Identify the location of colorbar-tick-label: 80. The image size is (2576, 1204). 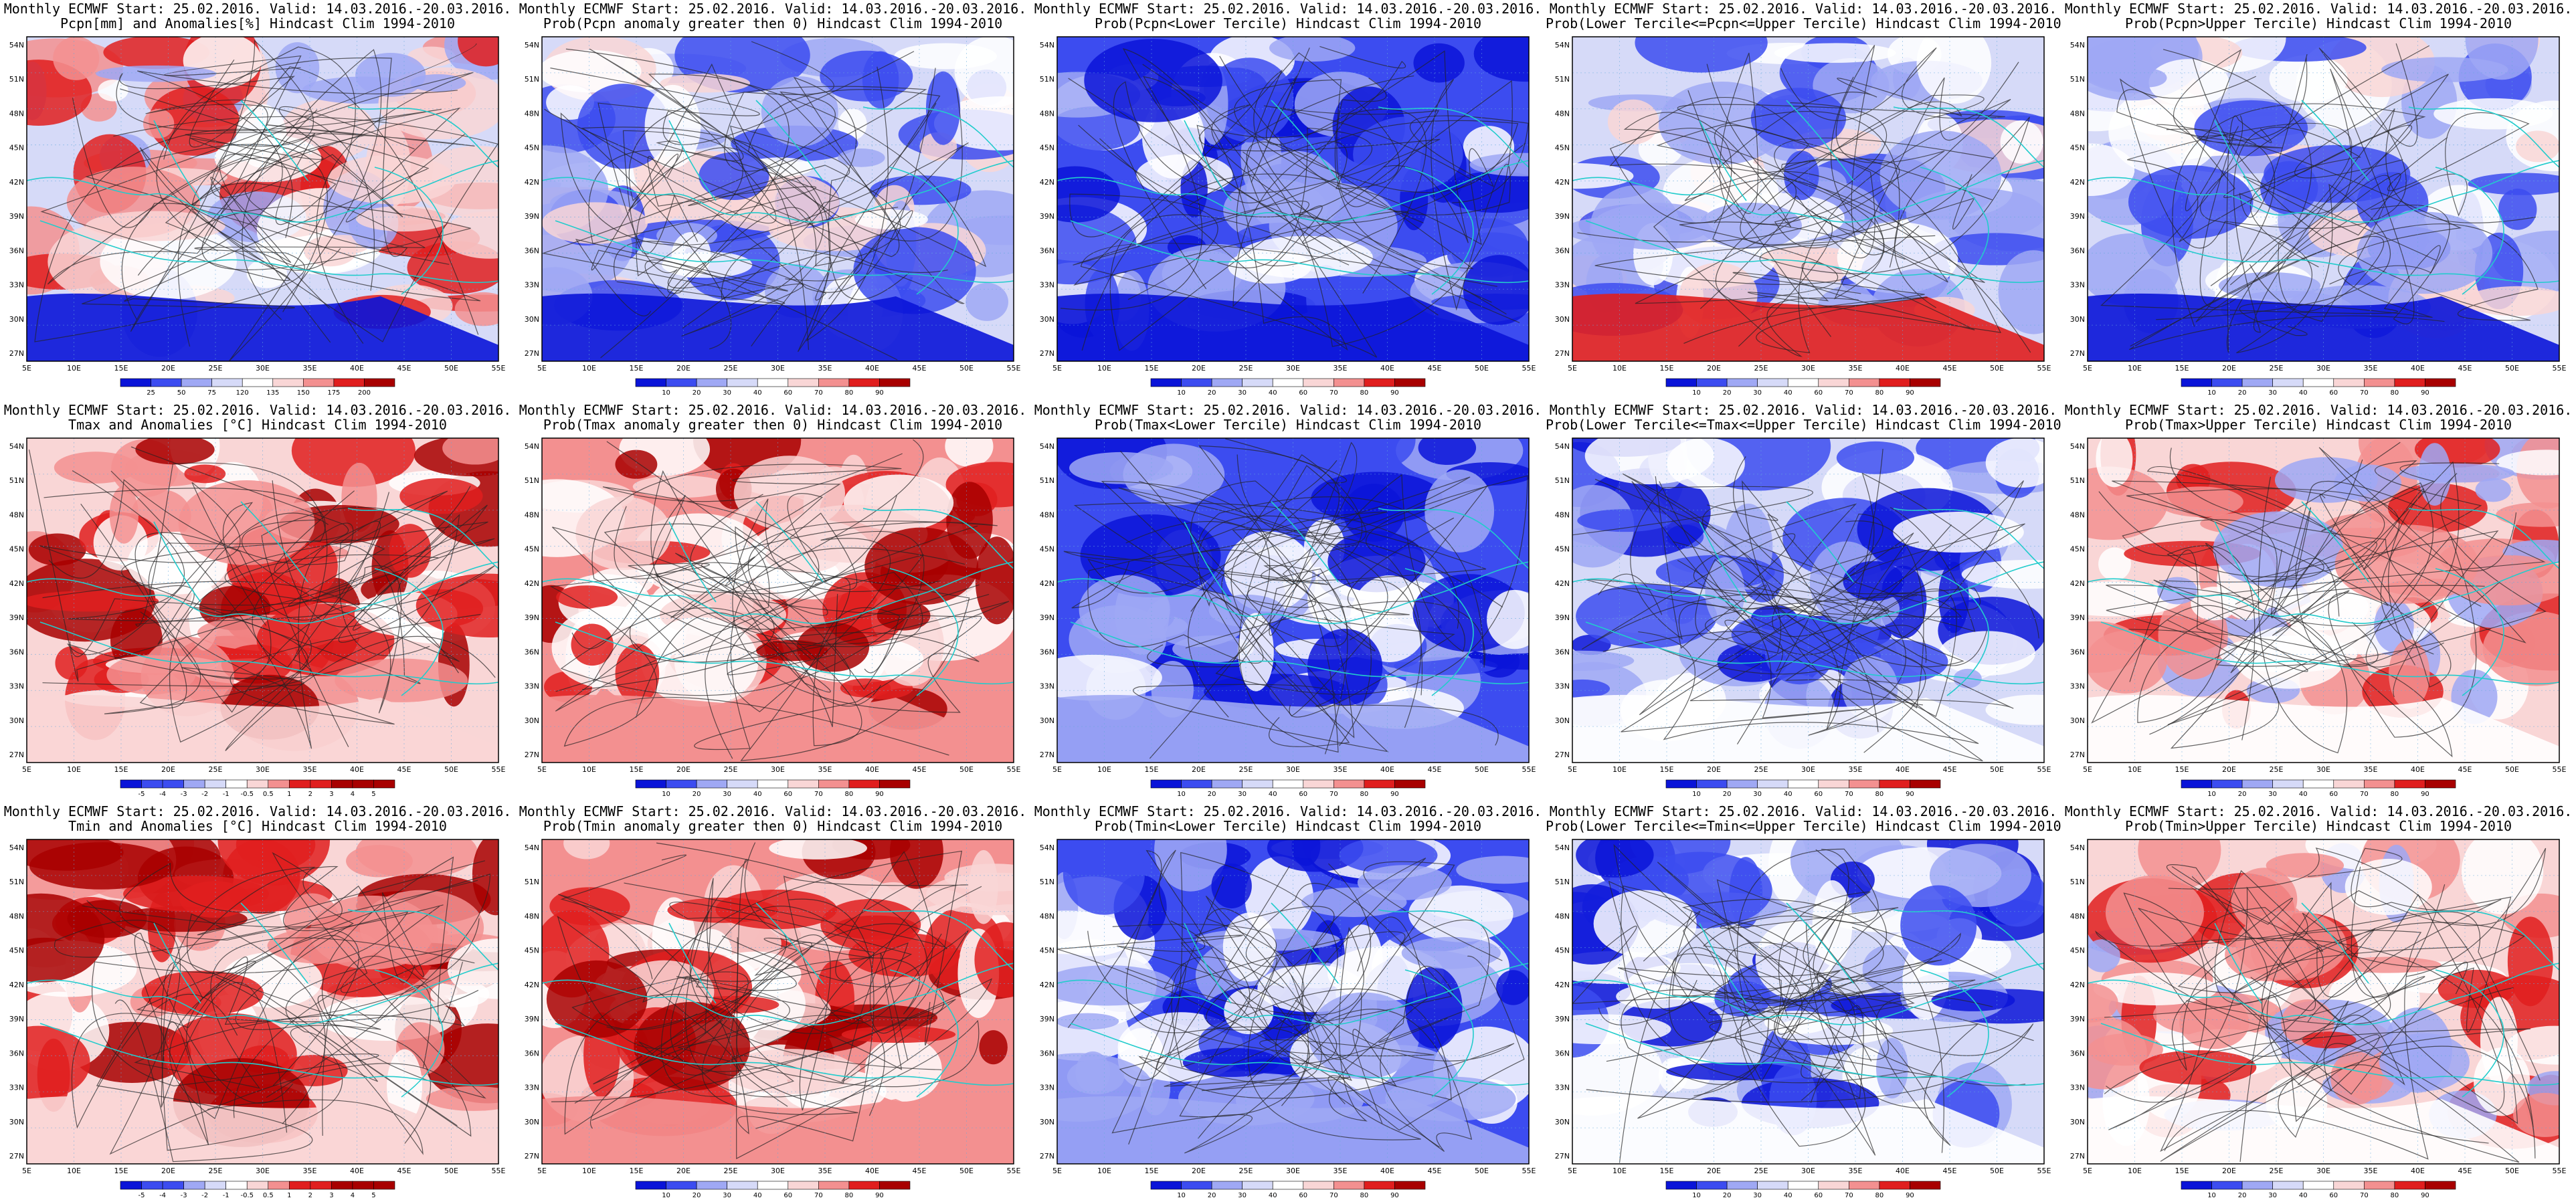
(2395, 1195).